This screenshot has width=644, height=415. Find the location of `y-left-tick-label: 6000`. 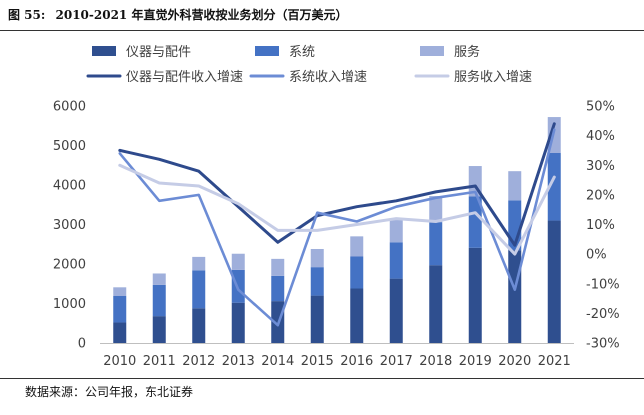

y-left-tick-label: 6000 is located at coordinates (69, 107).